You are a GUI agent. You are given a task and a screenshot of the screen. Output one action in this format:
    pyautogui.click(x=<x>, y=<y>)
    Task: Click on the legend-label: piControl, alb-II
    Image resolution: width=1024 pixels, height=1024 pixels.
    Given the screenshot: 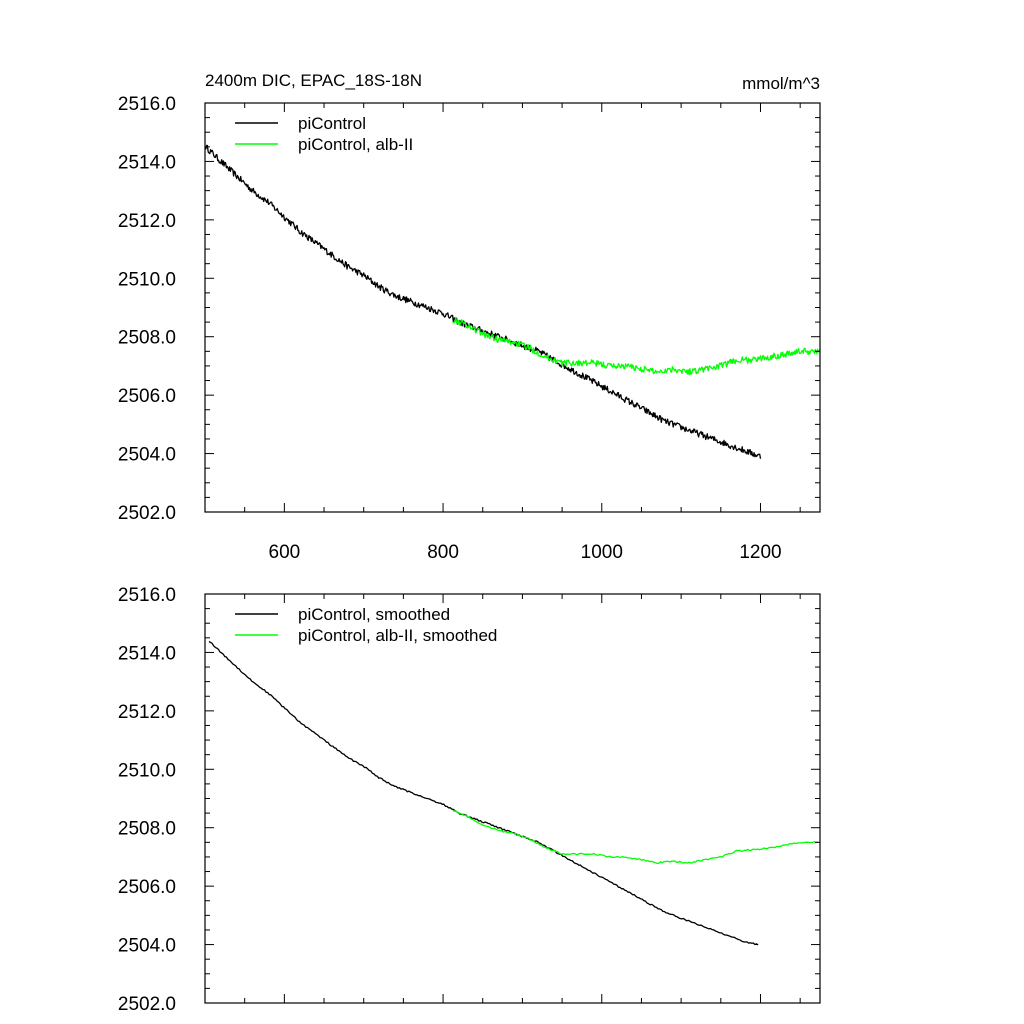 What is the action you would take?
    pyautogui.click(x=355, y=144)
    